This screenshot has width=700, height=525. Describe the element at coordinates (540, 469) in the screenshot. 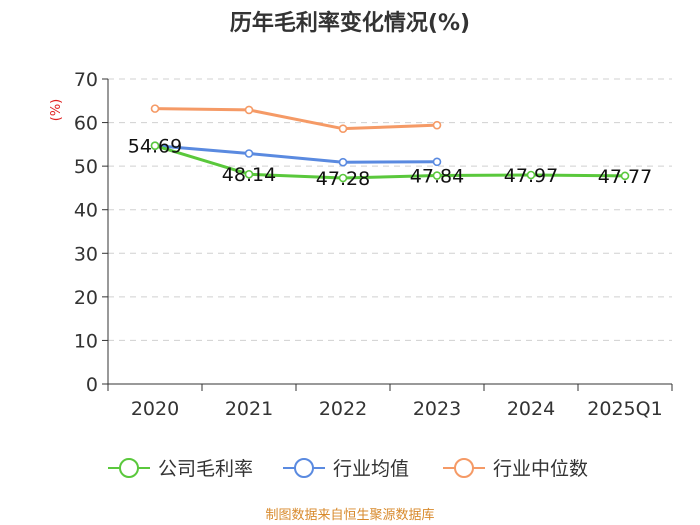

I see `legend-label-2: 行业中位数` at that location.